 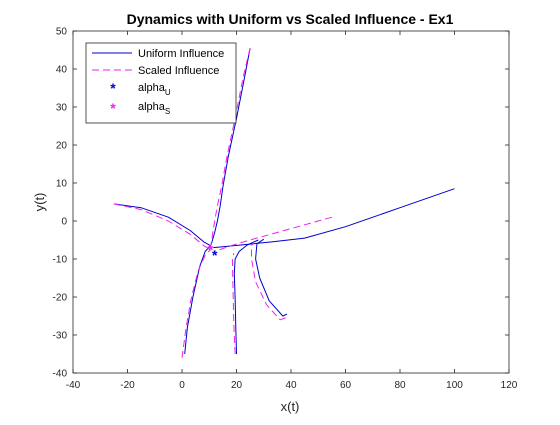 What do you see at coordinates (346, 385) in the screenshot?
I see `x-tick-label: 60` at bounding box center [346, 385].